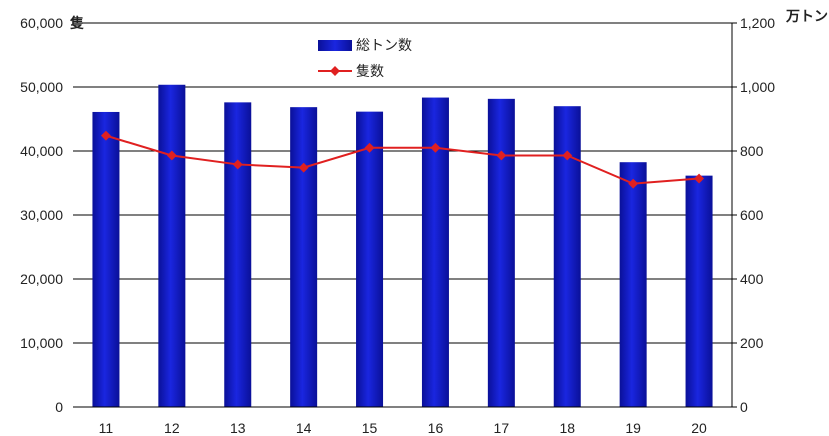 Image resolution: width=829 pixels, height=436 pixels. Describe the element at coordinates (238, 428) in the screenshot. I see `x-tick-label: 13` at that location.